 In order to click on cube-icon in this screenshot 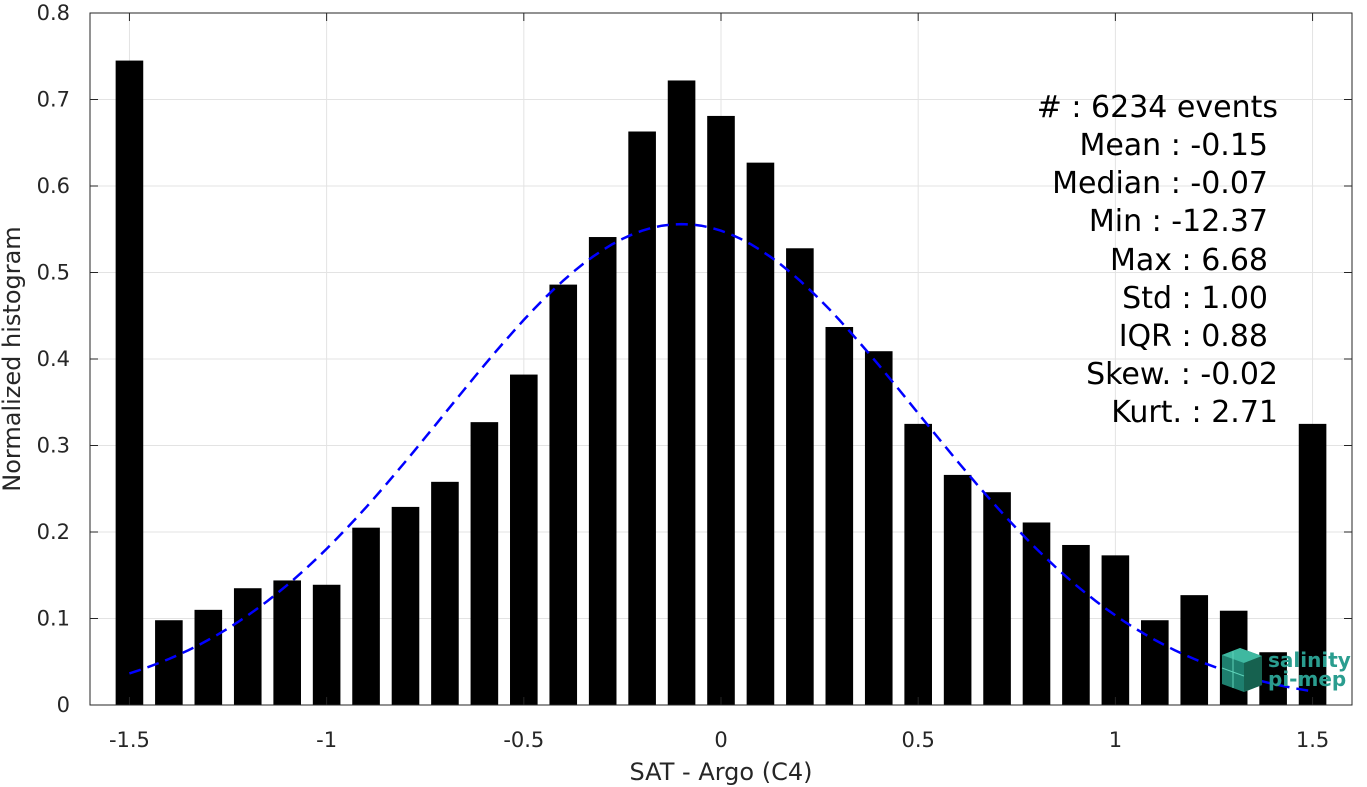, I will do `click(1241, 670)`.